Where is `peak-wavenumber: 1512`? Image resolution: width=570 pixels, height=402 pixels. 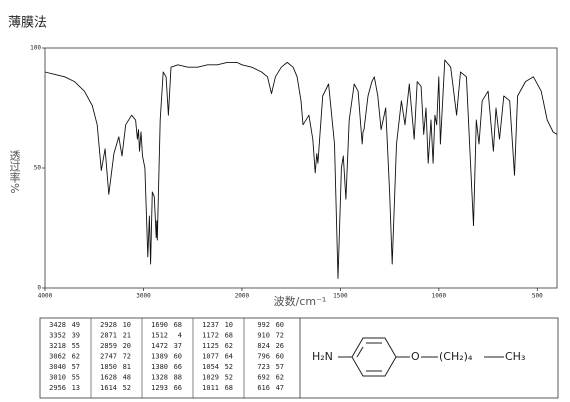 peak-wavenumber: 1512 is located at coordinates (159, 336).